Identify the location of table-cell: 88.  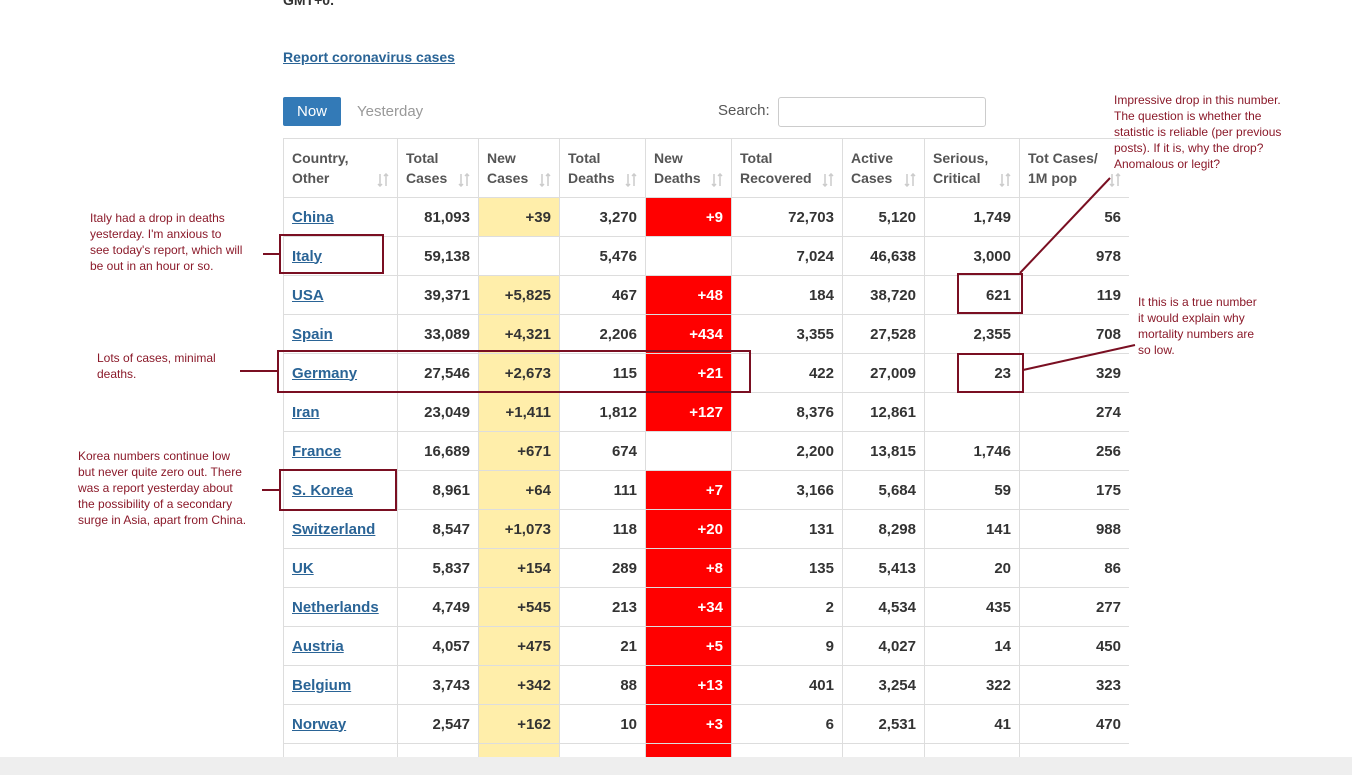
(602, 685).